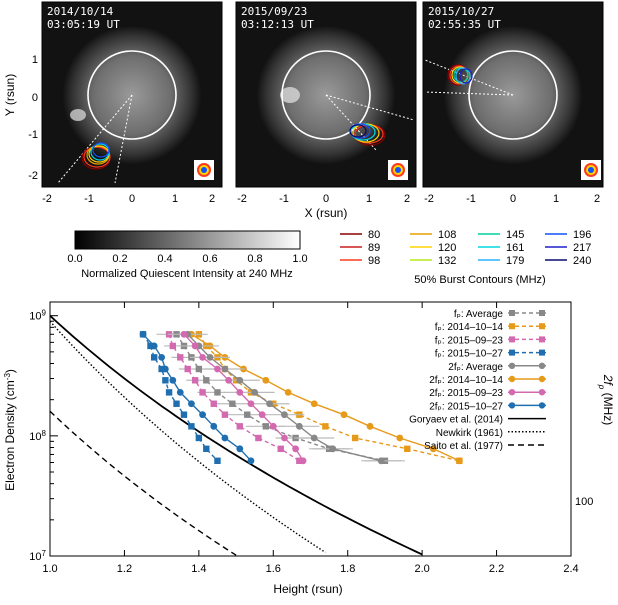 The height and width of the screenshot is (605, 618). What do you see at coordinates (374, 261) in the screenshot?
I see `freq-legend-label: 98` at bounding box center [374, 261].